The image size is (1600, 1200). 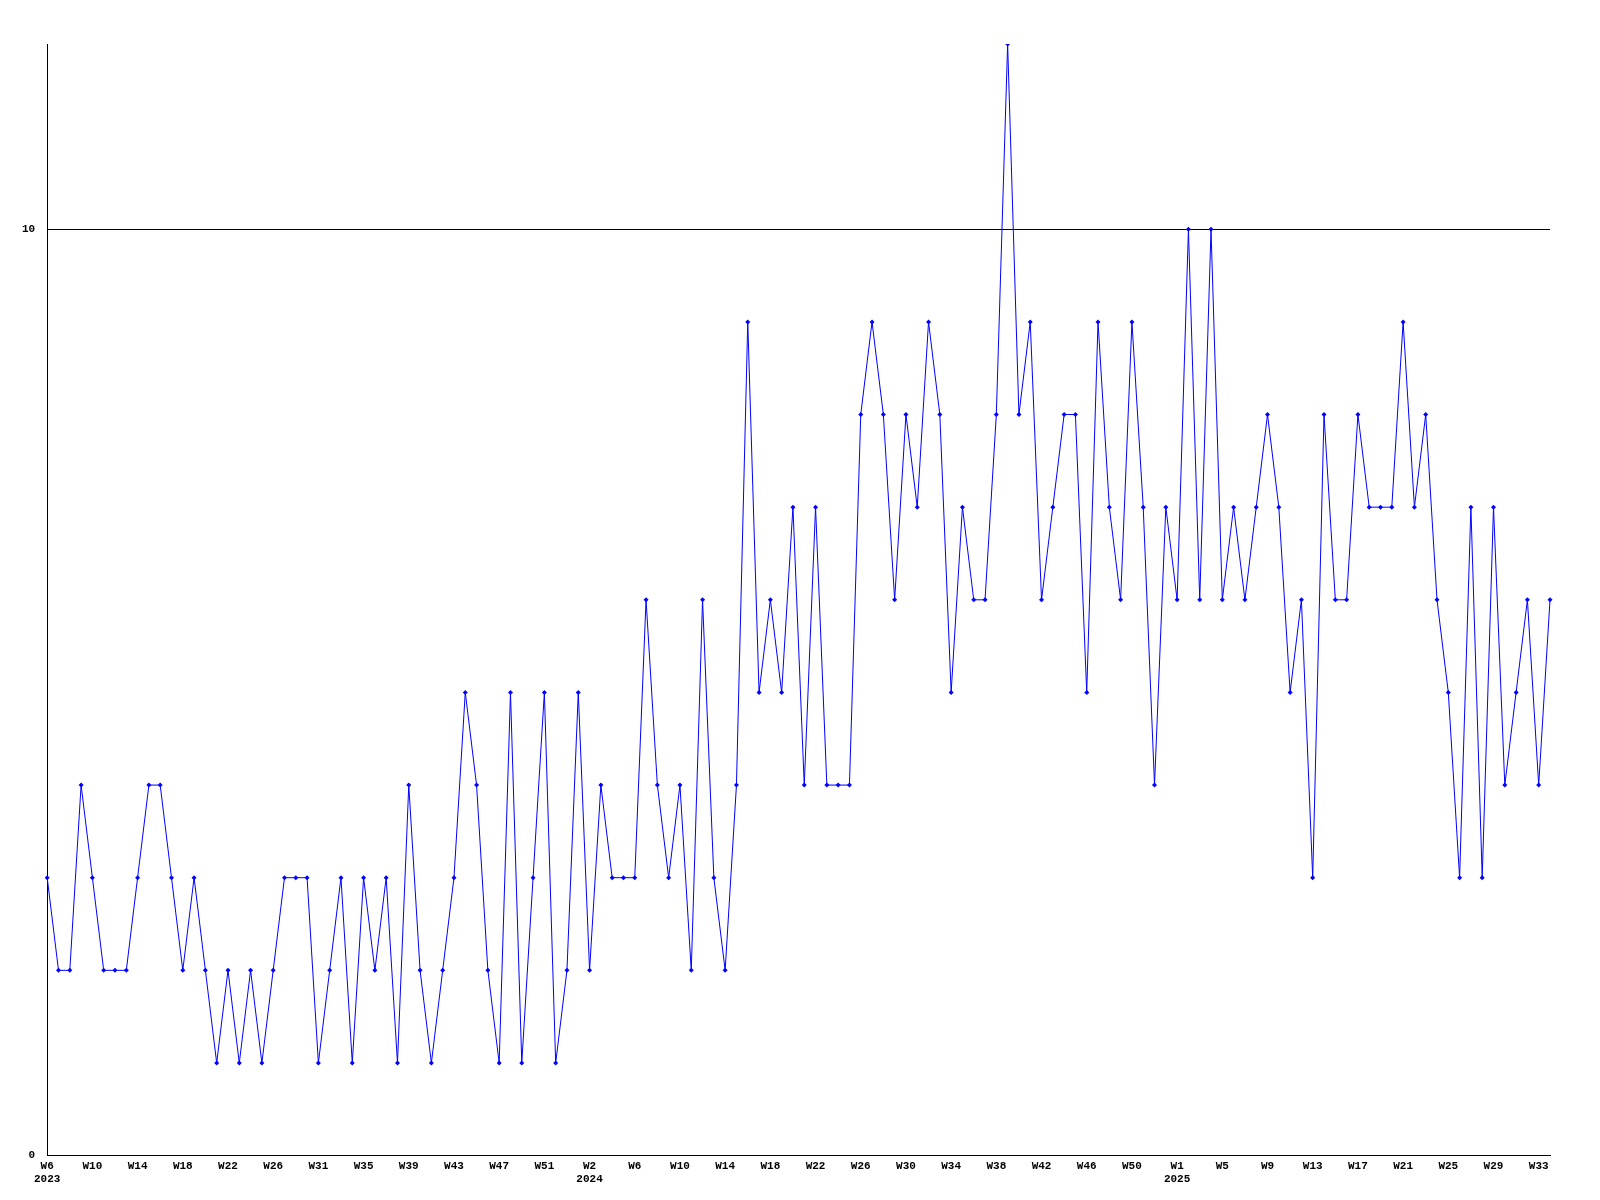 What do you see at coordinates (1538, 1165) in the screenshot?
I see `x-tick-label: W33` at bounding box center [1538, 1165].